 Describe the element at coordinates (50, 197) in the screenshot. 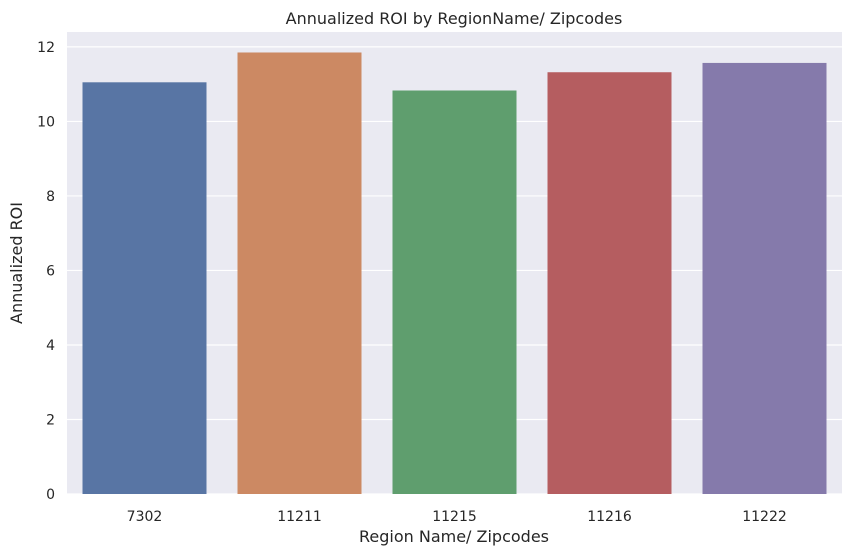

I see `y-tick-label: 8` at that location.